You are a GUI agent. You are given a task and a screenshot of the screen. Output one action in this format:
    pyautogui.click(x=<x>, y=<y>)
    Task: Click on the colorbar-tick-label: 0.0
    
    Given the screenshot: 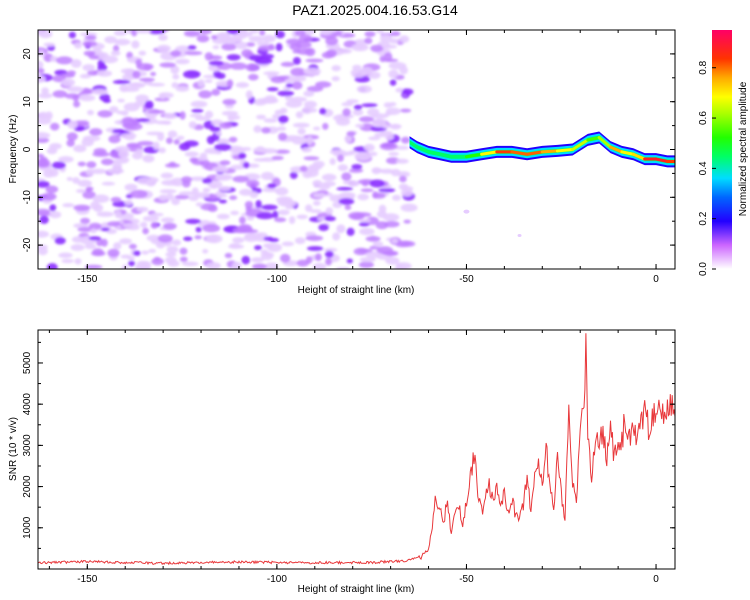 What is the action you would take?
    pyautogui.click(x=703, y=269)
    